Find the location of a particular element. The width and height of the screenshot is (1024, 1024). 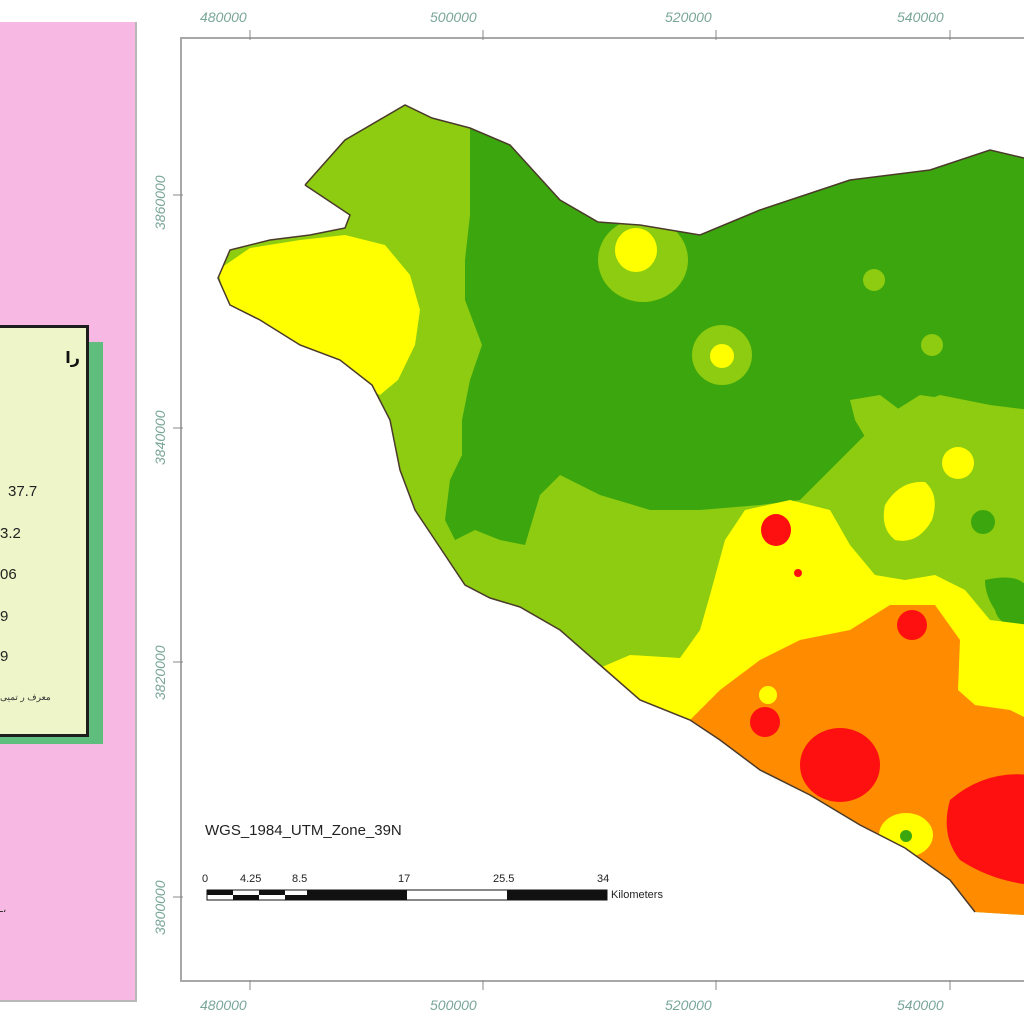

scale-tick-4: 25.5 is located at coordinates (503, 879).